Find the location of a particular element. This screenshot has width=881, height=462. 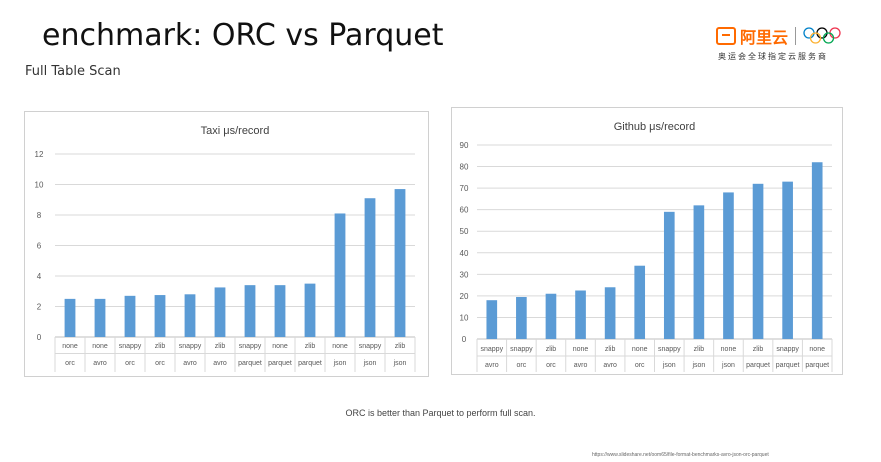

logo-brand: 阿里云 is located at coordinates (764, 38).